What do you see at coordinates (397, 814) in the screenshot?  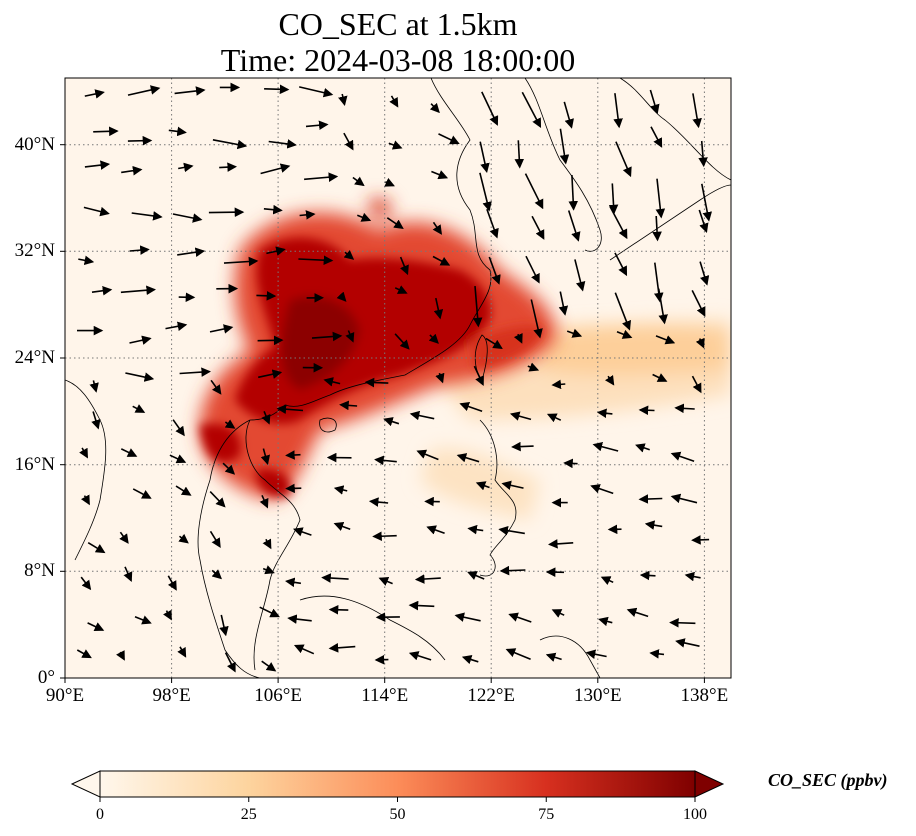 I see `colorbar-tick-50: 50` at bounding box center [397, 814].